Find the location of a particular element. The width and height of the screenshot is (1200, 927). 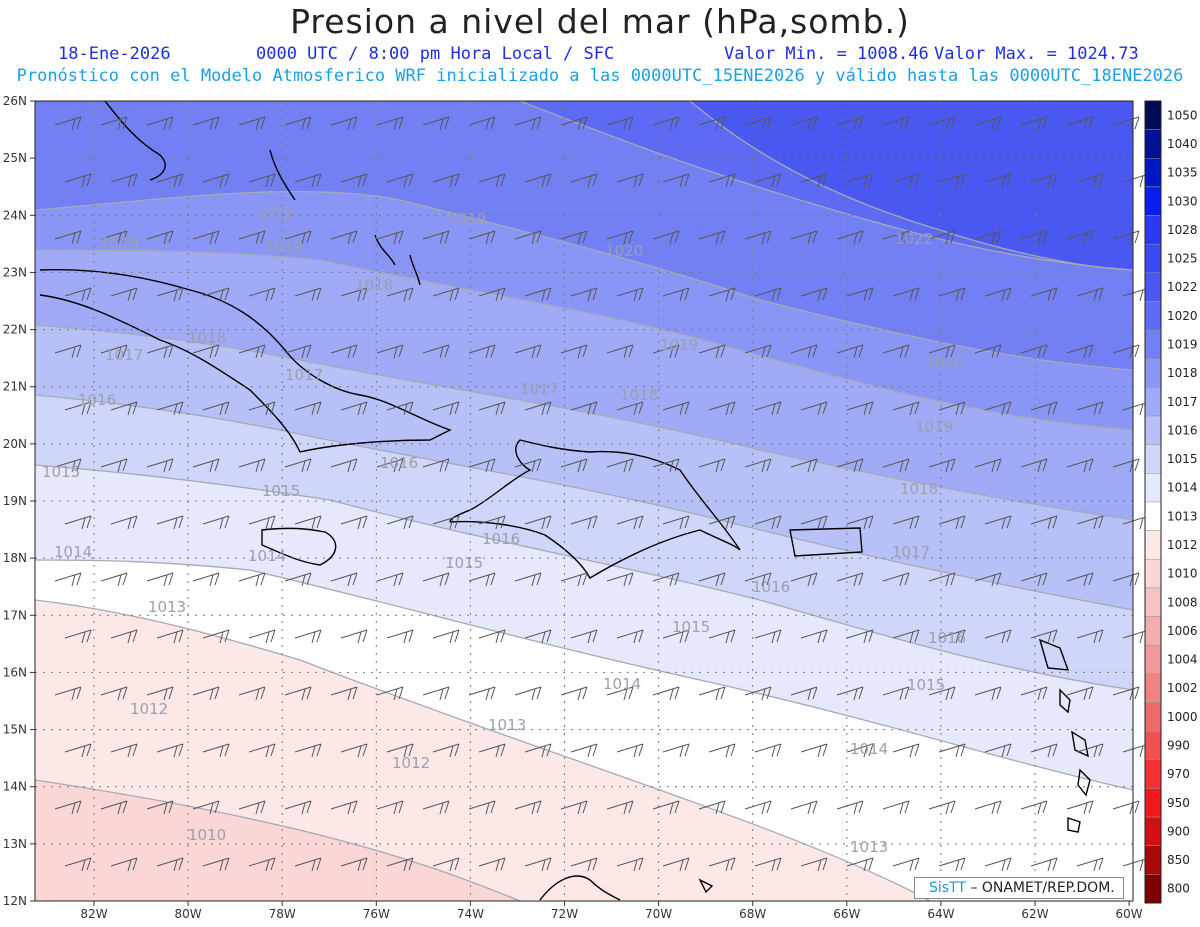

lat-label: 24N is located at coordinates (15, 215).